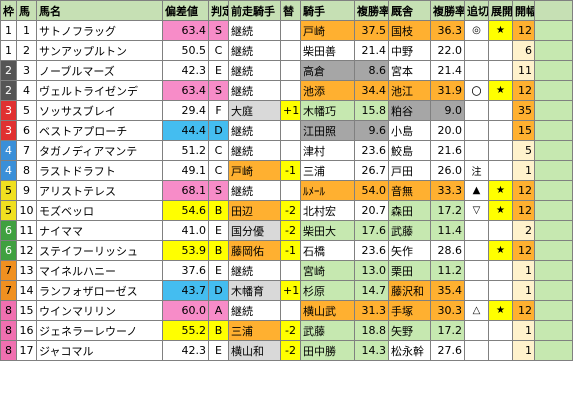 The image size is (576, 401). What do you see at coordinates (409, 50) in the screenshot?
I see `stable-cell: 中野` at bounding box center [409, 50].